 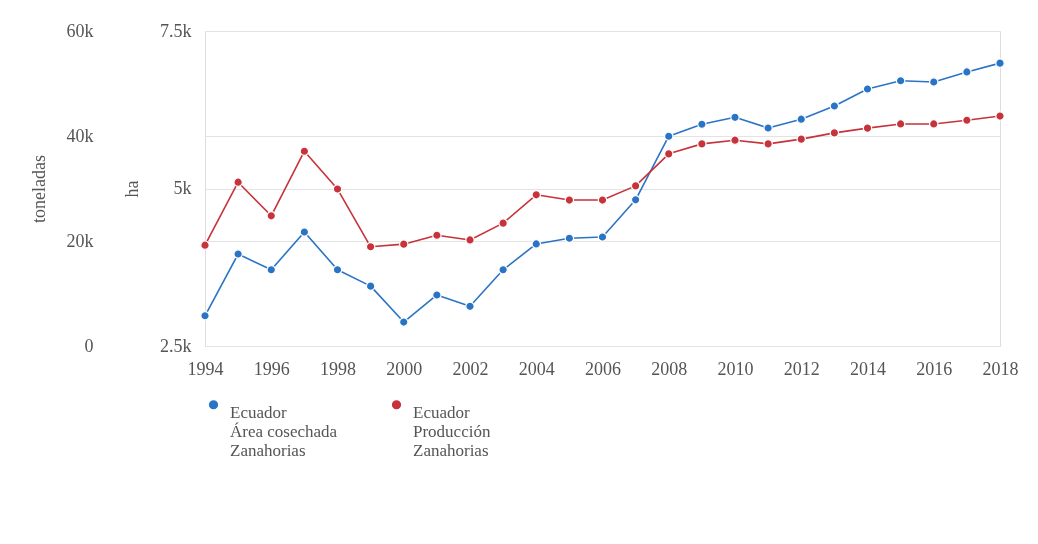 What do you see at coordinates (284, 431) in the screenshot?
I see `legend-label: Ecuador Área cosechada Zanahorias` at bounding box center [284, 431].